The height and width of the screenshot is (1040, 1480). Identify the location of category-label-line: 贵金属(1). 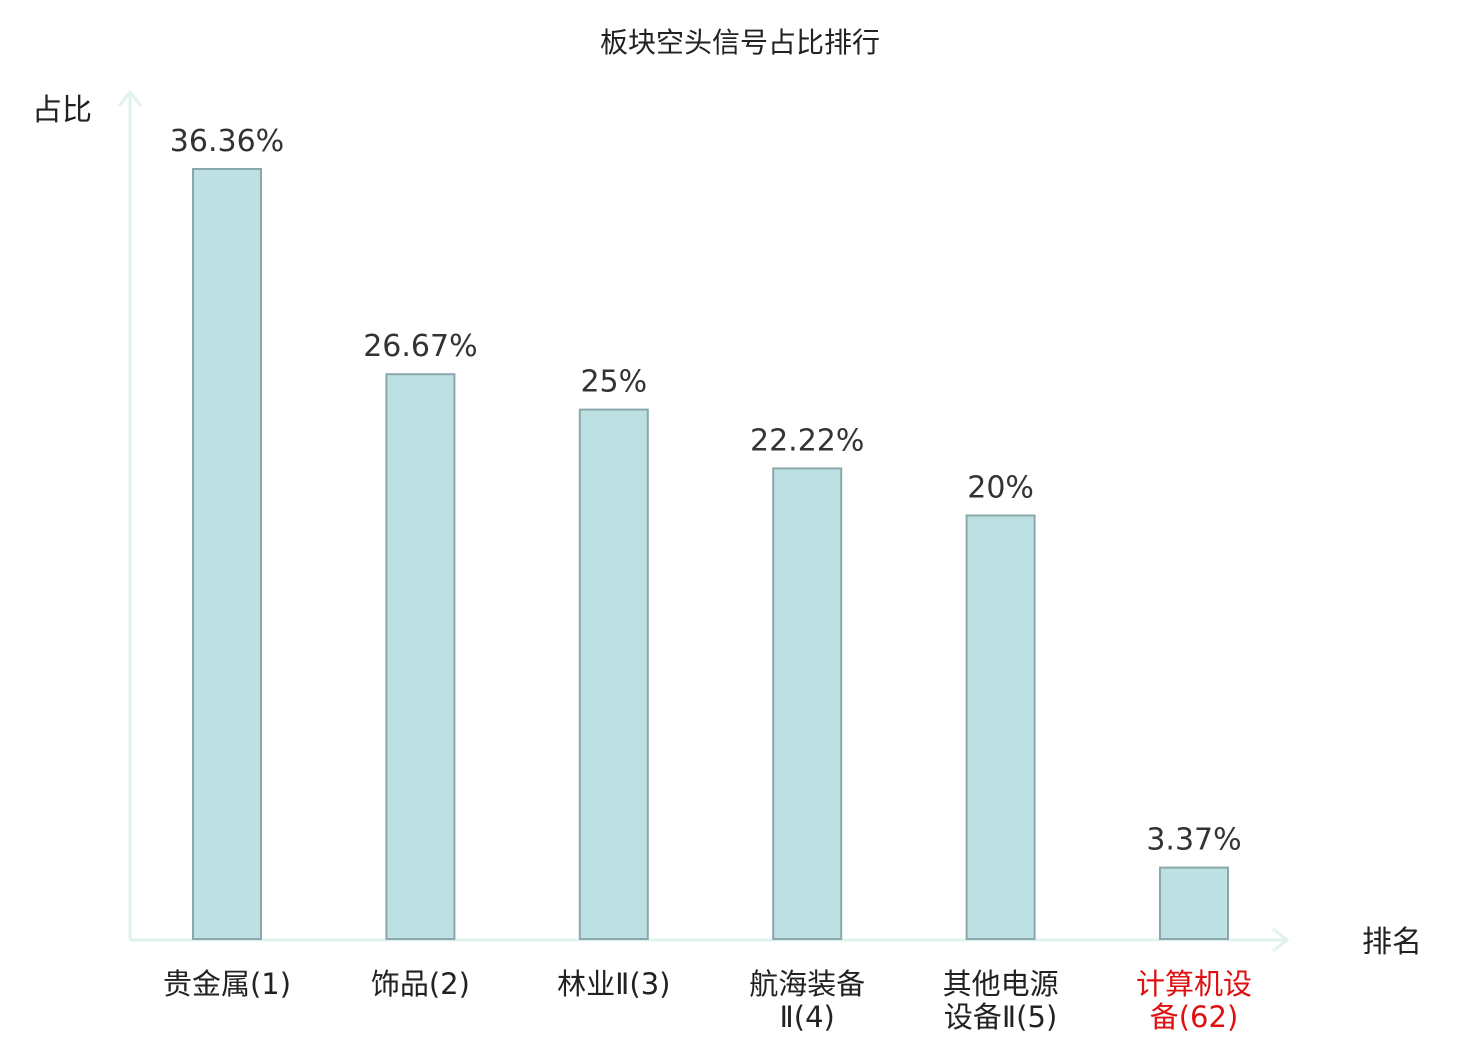
(227, 984).